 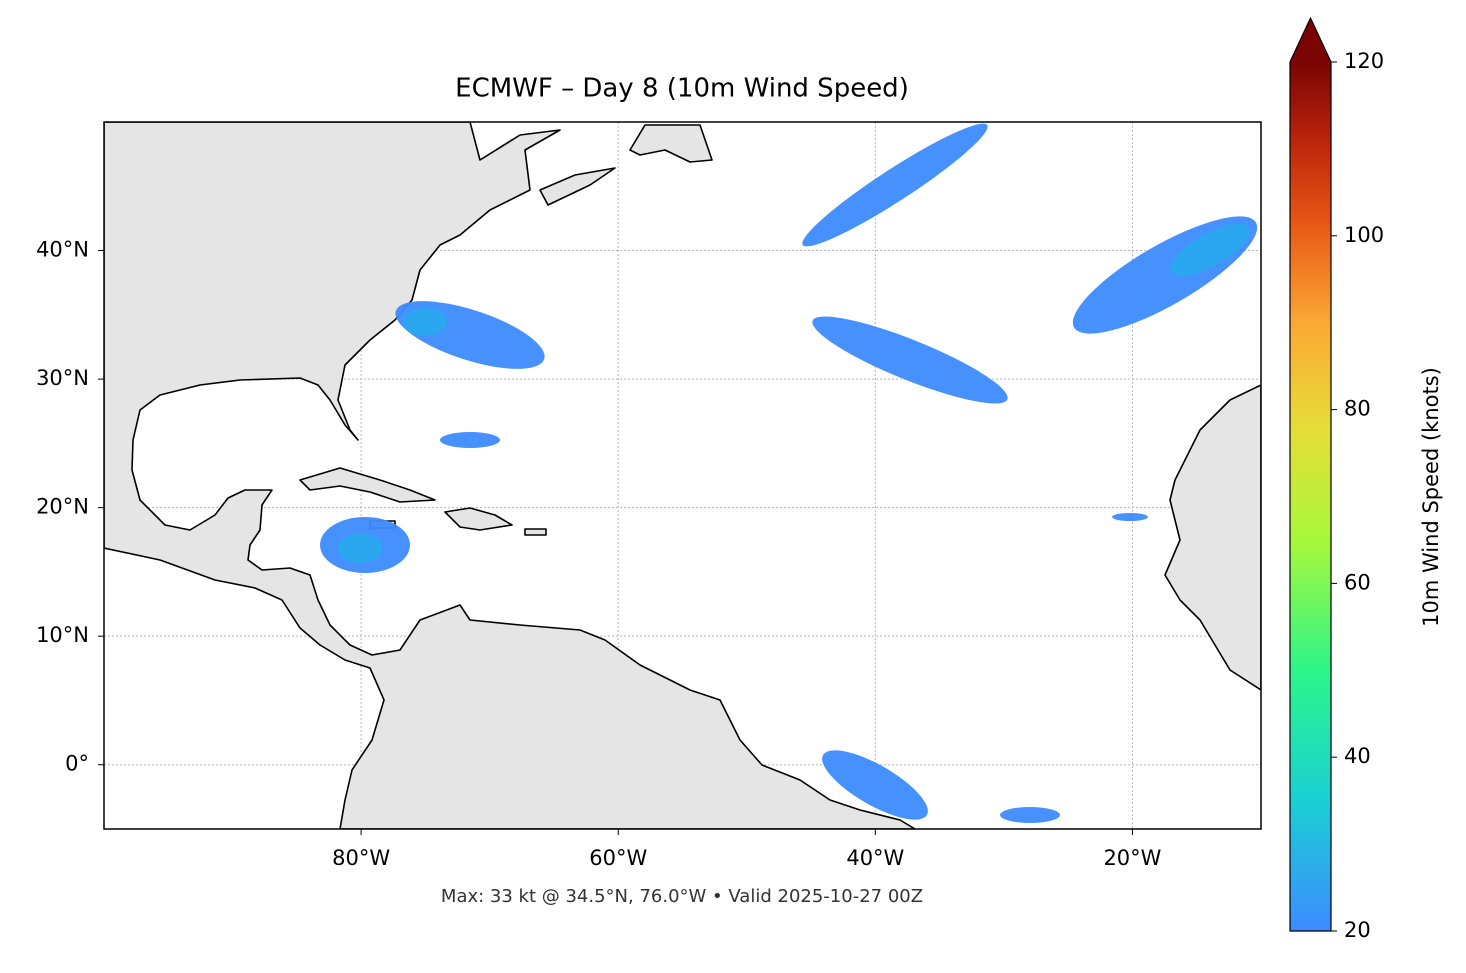 I want to click on cuba, so click(x=367, y=485).